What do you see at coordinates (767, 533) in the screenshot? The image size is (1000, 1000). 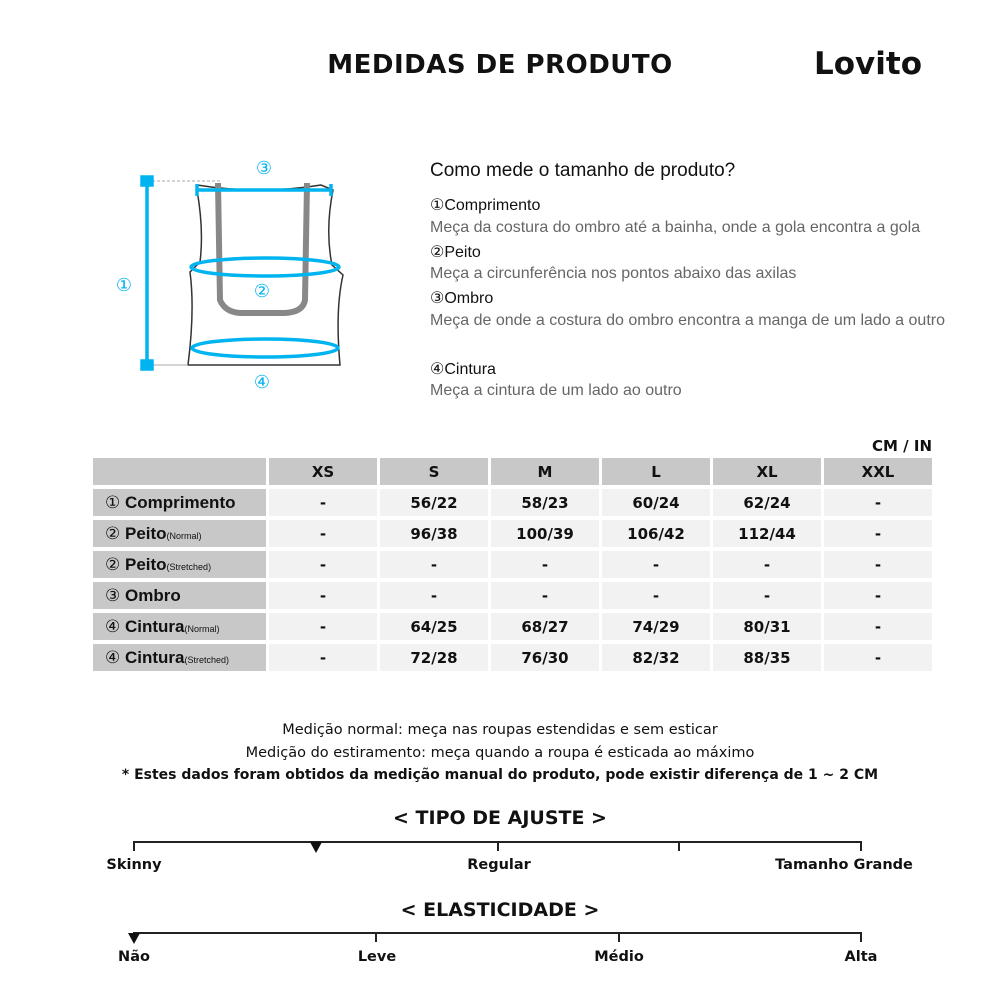 I see `table-cell: 112/44` at bounding box center [767, 533].